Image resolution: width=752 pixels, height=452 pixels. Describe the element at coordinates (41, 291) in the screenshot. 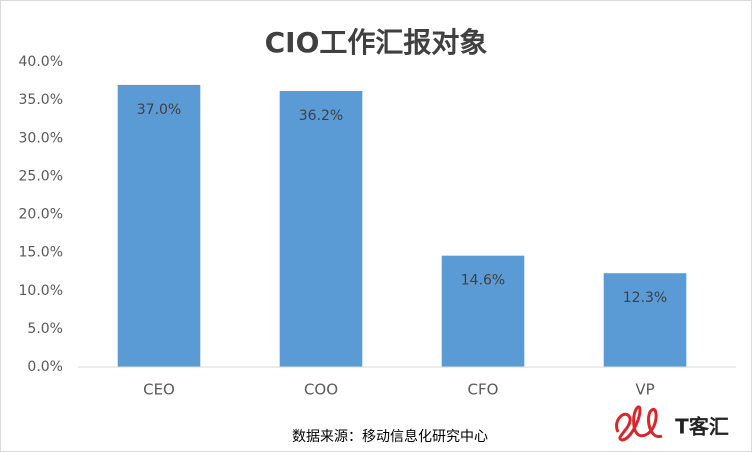

I see `y-tick-label: 10.0%` at that location.